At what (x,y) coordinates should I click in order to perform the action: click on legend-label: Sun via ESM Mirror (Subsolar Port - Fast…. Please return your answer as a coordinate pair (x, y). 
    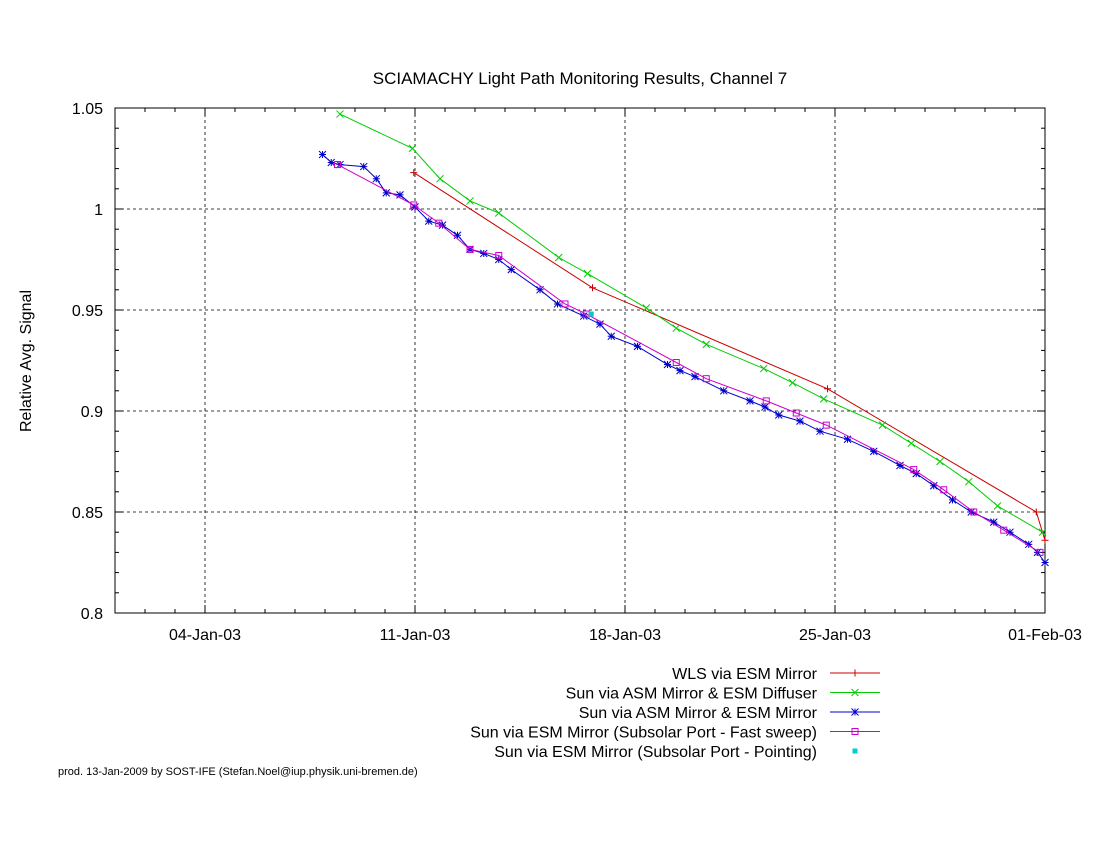
    Looking at the image, I should click on (643, 733).